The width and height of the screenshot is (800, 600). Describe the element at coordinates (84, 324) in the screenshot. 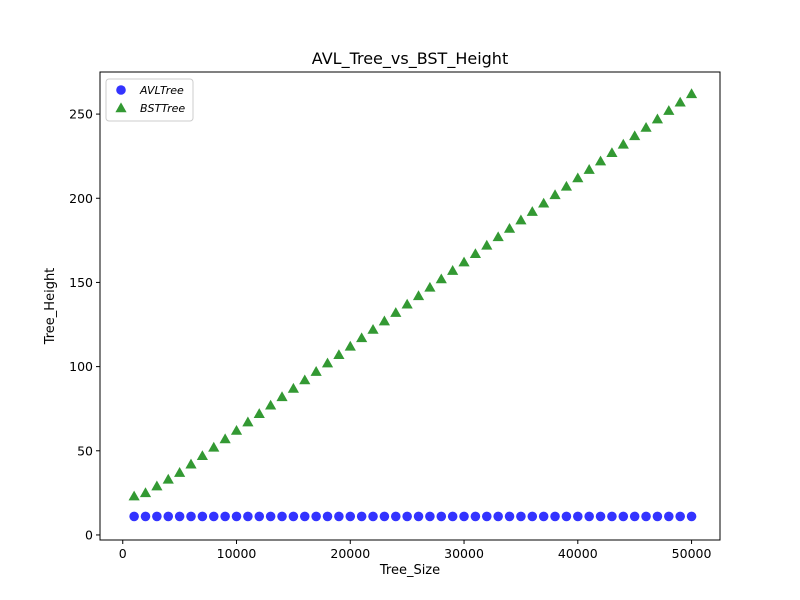

I see `y-axis-ticks: 0 50 100 150 200 250` at that location.